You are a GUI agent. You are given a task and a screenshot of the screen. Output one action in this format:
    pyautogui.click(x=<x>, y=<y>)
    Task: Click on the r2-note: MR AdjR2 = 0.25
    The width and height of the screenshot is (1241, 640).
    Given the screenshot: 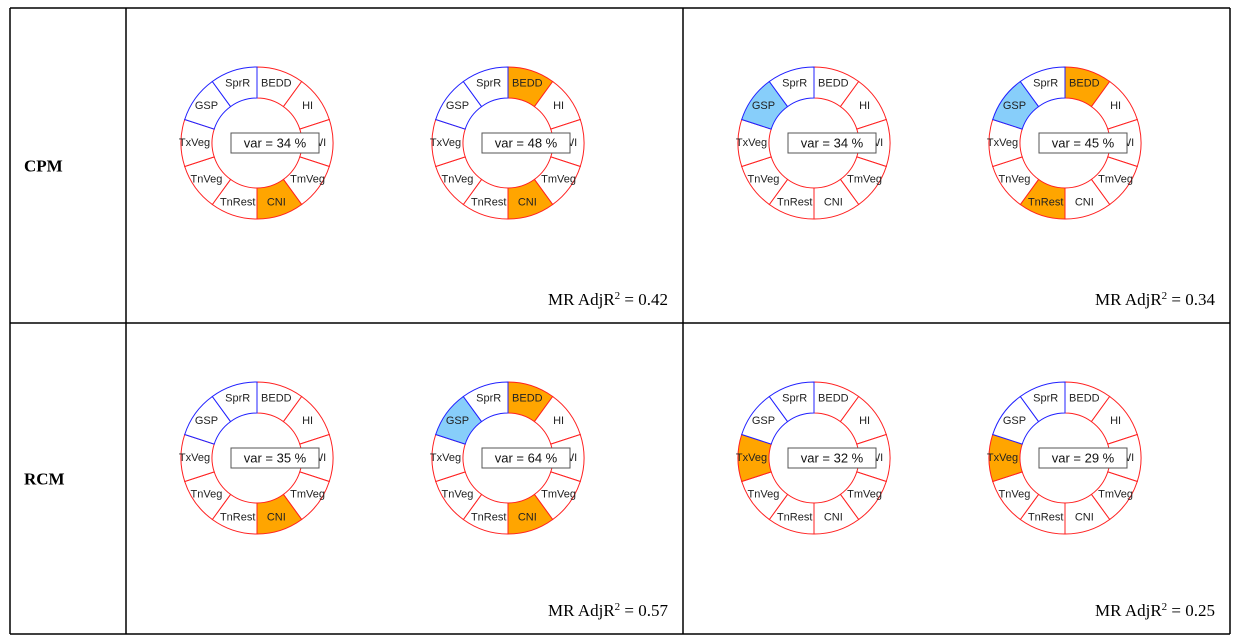 What is the action you would take?
    pyautogui.click(x=1155, y=610)
    